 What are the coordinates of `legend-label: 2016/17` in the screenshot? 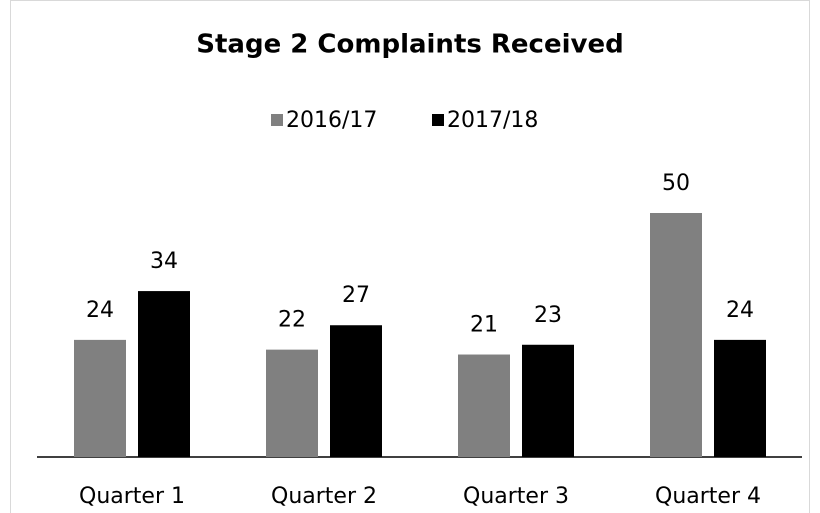 It's located at (331, 120).